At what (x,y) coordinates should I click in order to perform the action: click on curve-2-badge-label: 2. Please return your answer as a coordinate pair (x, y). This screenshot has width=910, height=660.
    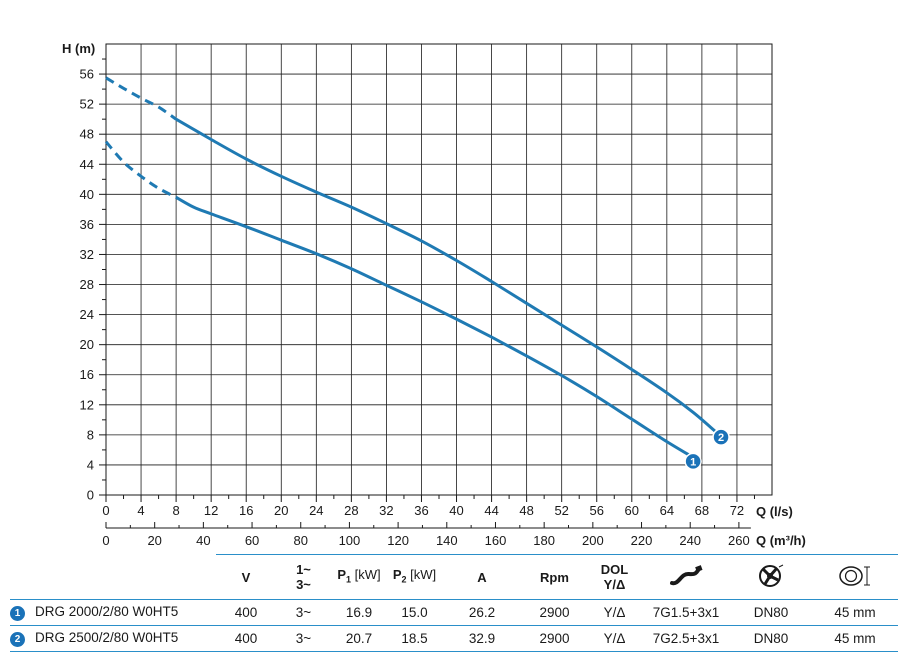
    Looking at the image, I should click on (721, 438).